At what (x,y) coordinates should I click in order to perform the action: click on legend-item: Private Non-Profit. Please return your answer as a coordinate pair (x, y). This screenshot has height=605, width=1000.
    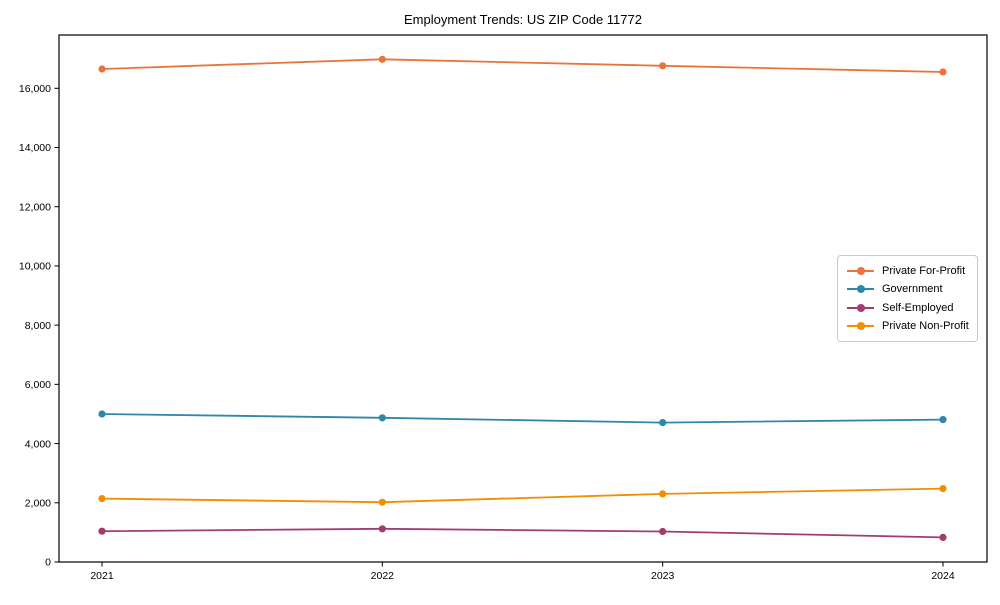
    Looking at the image, I should click on (908, 326).